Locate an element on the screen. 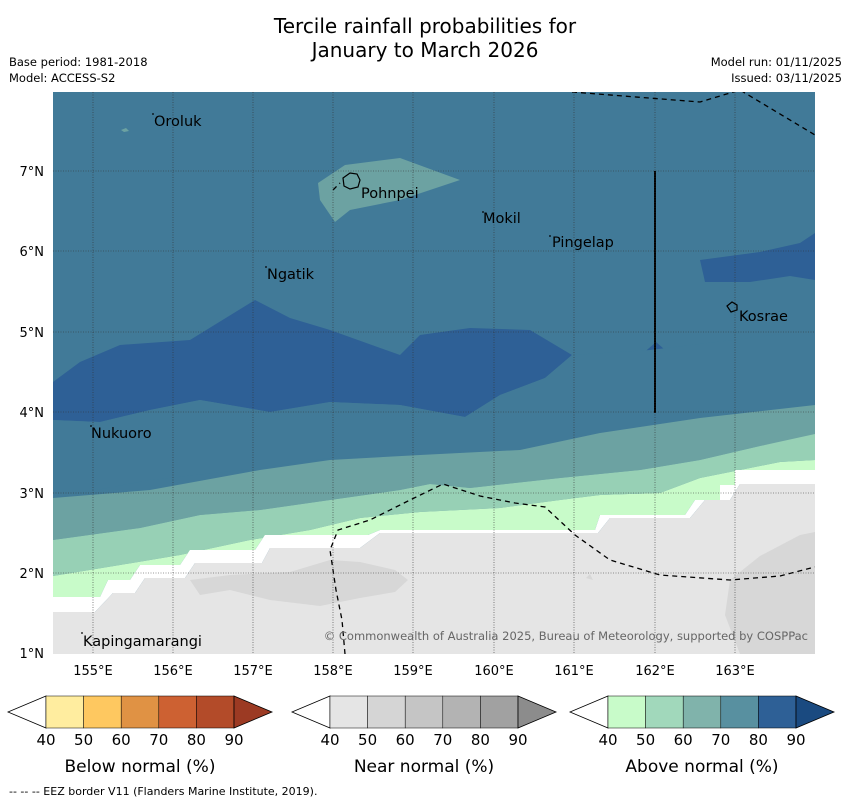 The image size is (850, 804). near-tick-40: 40 is located at coordinates (329, 740).